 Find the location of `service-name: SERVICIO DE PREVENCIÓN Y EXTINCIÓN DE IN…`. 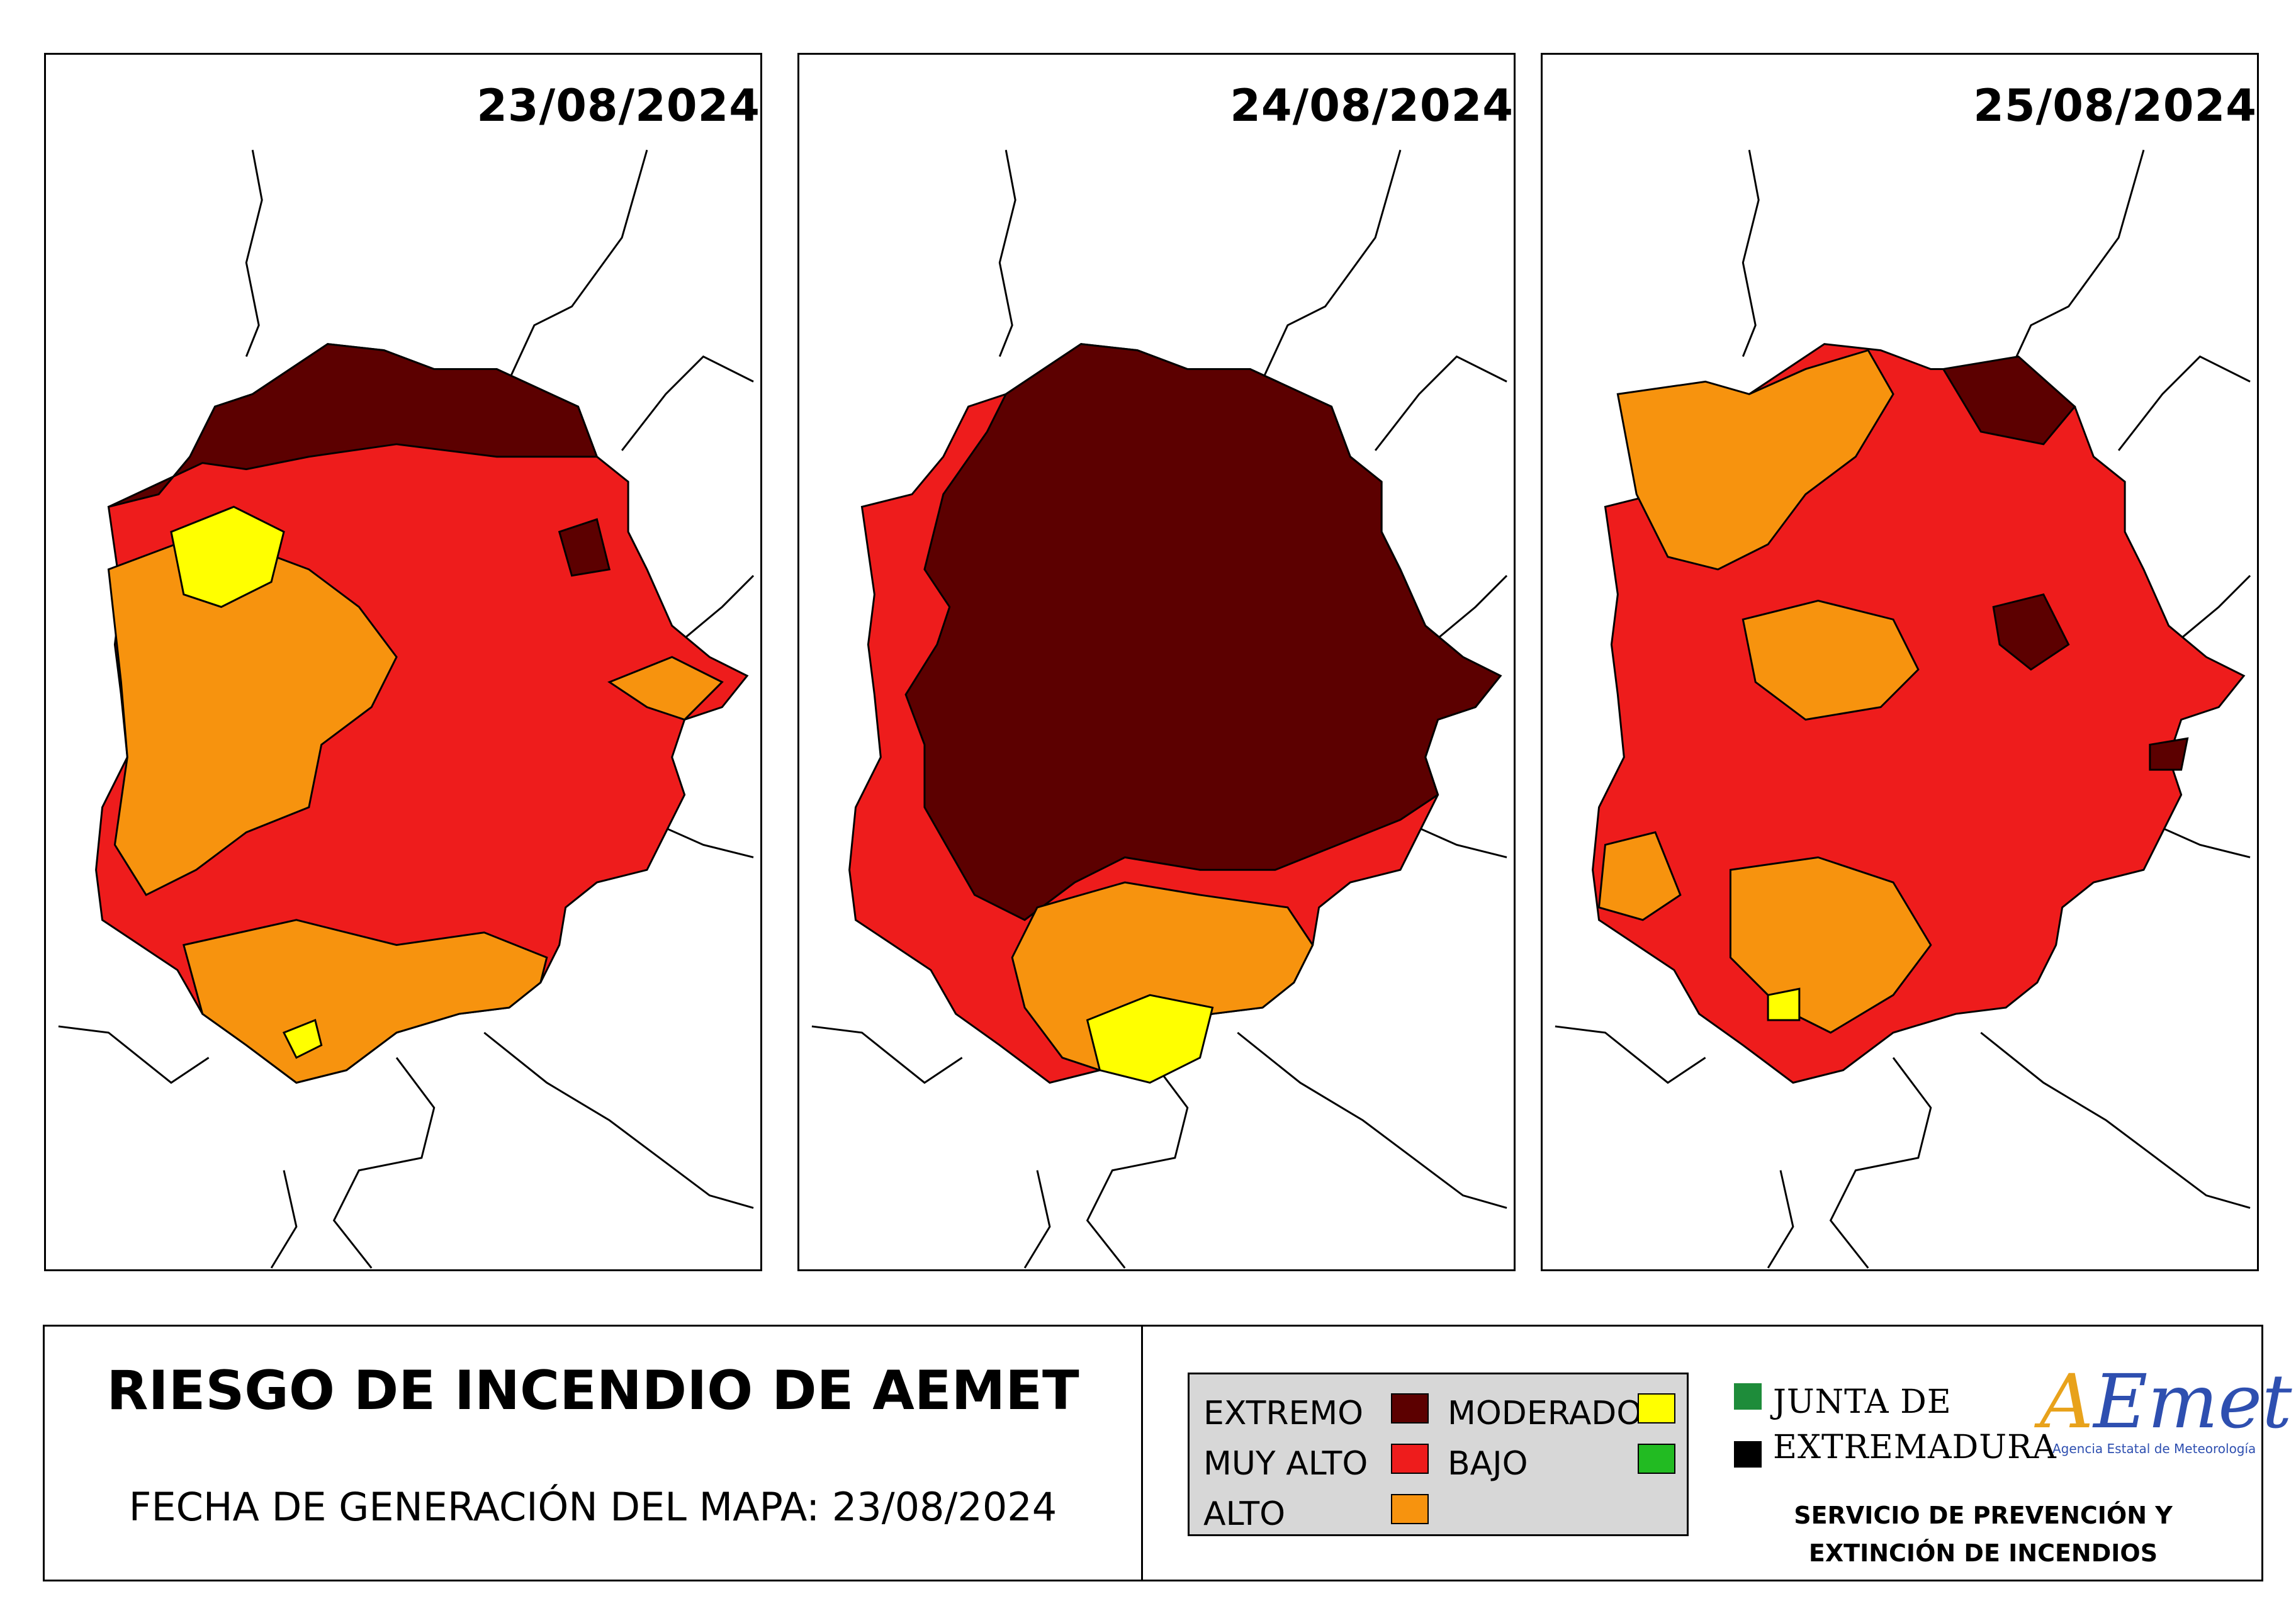

service-name: SERVICIO DE PREVENCIÓN Y EXTINCIÓN DE IN… is located at coordinates (1983, 1534).